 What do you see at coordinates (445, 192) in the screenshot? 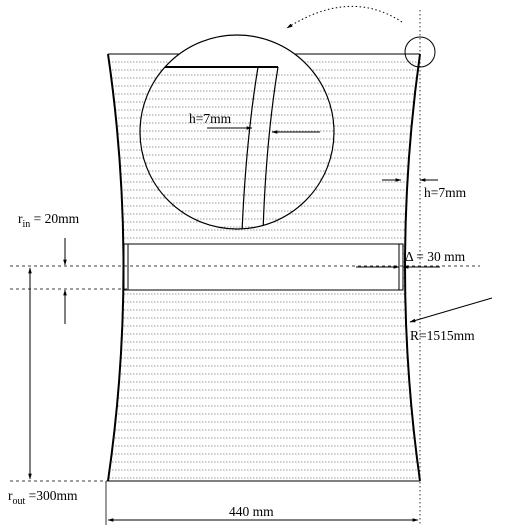
I see `side-thickness-label: h=7mm` at bounding box center [445, 192].